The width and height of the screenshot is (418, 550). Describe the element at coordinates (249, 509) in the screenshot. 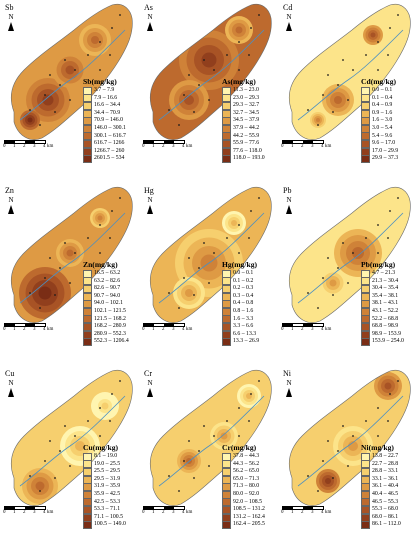

I see `legend-label: 108.5 – 131.2` at that location.